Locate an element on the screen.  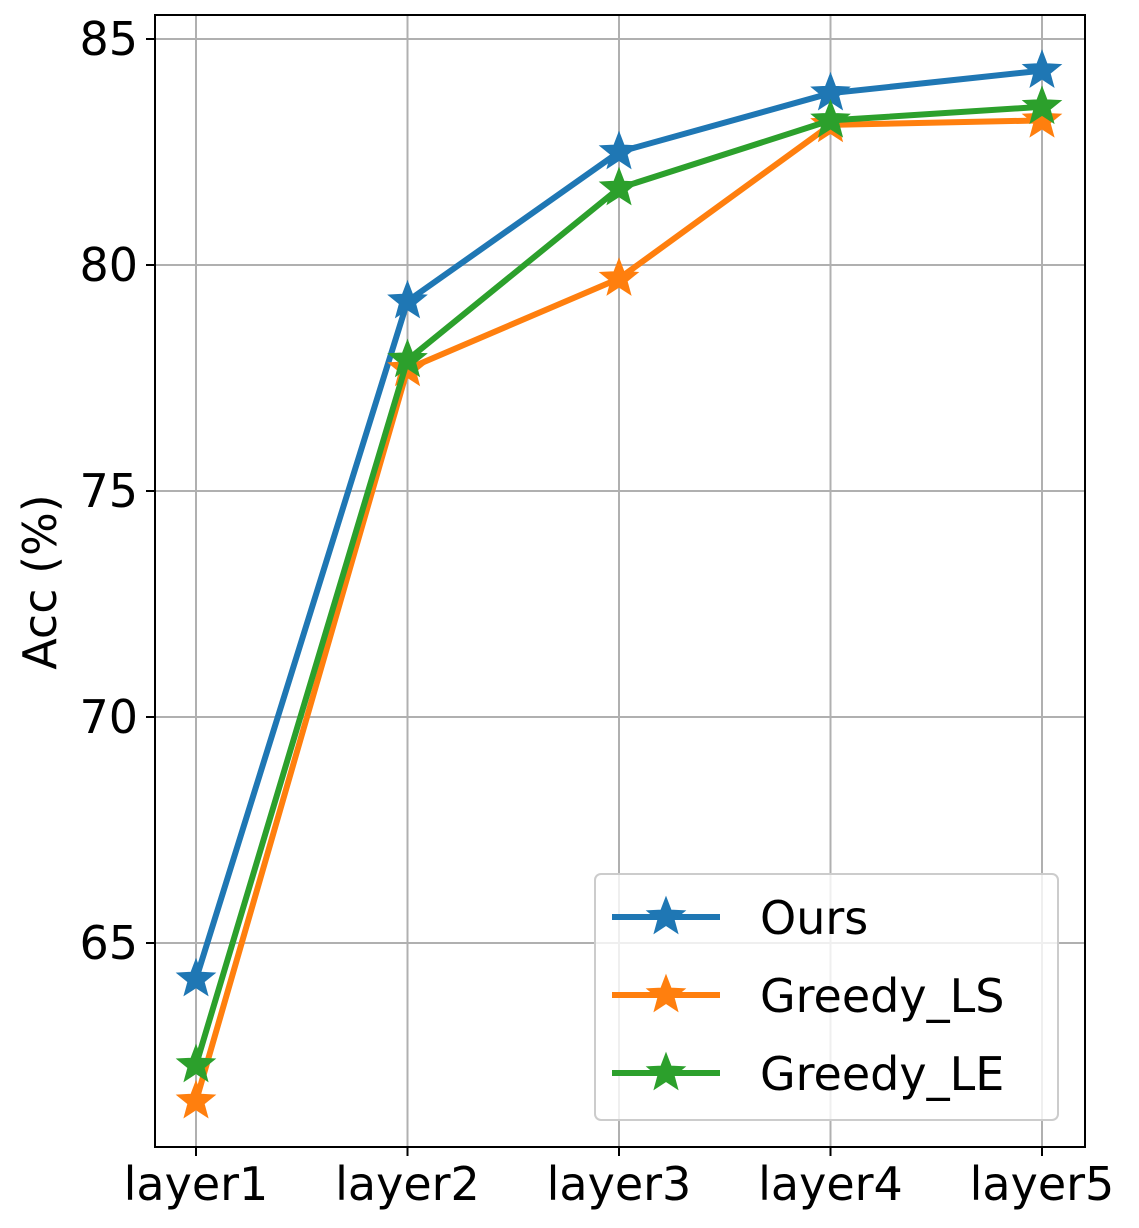
legend-item: Greedy_LS is located at coordinates (808, 996).